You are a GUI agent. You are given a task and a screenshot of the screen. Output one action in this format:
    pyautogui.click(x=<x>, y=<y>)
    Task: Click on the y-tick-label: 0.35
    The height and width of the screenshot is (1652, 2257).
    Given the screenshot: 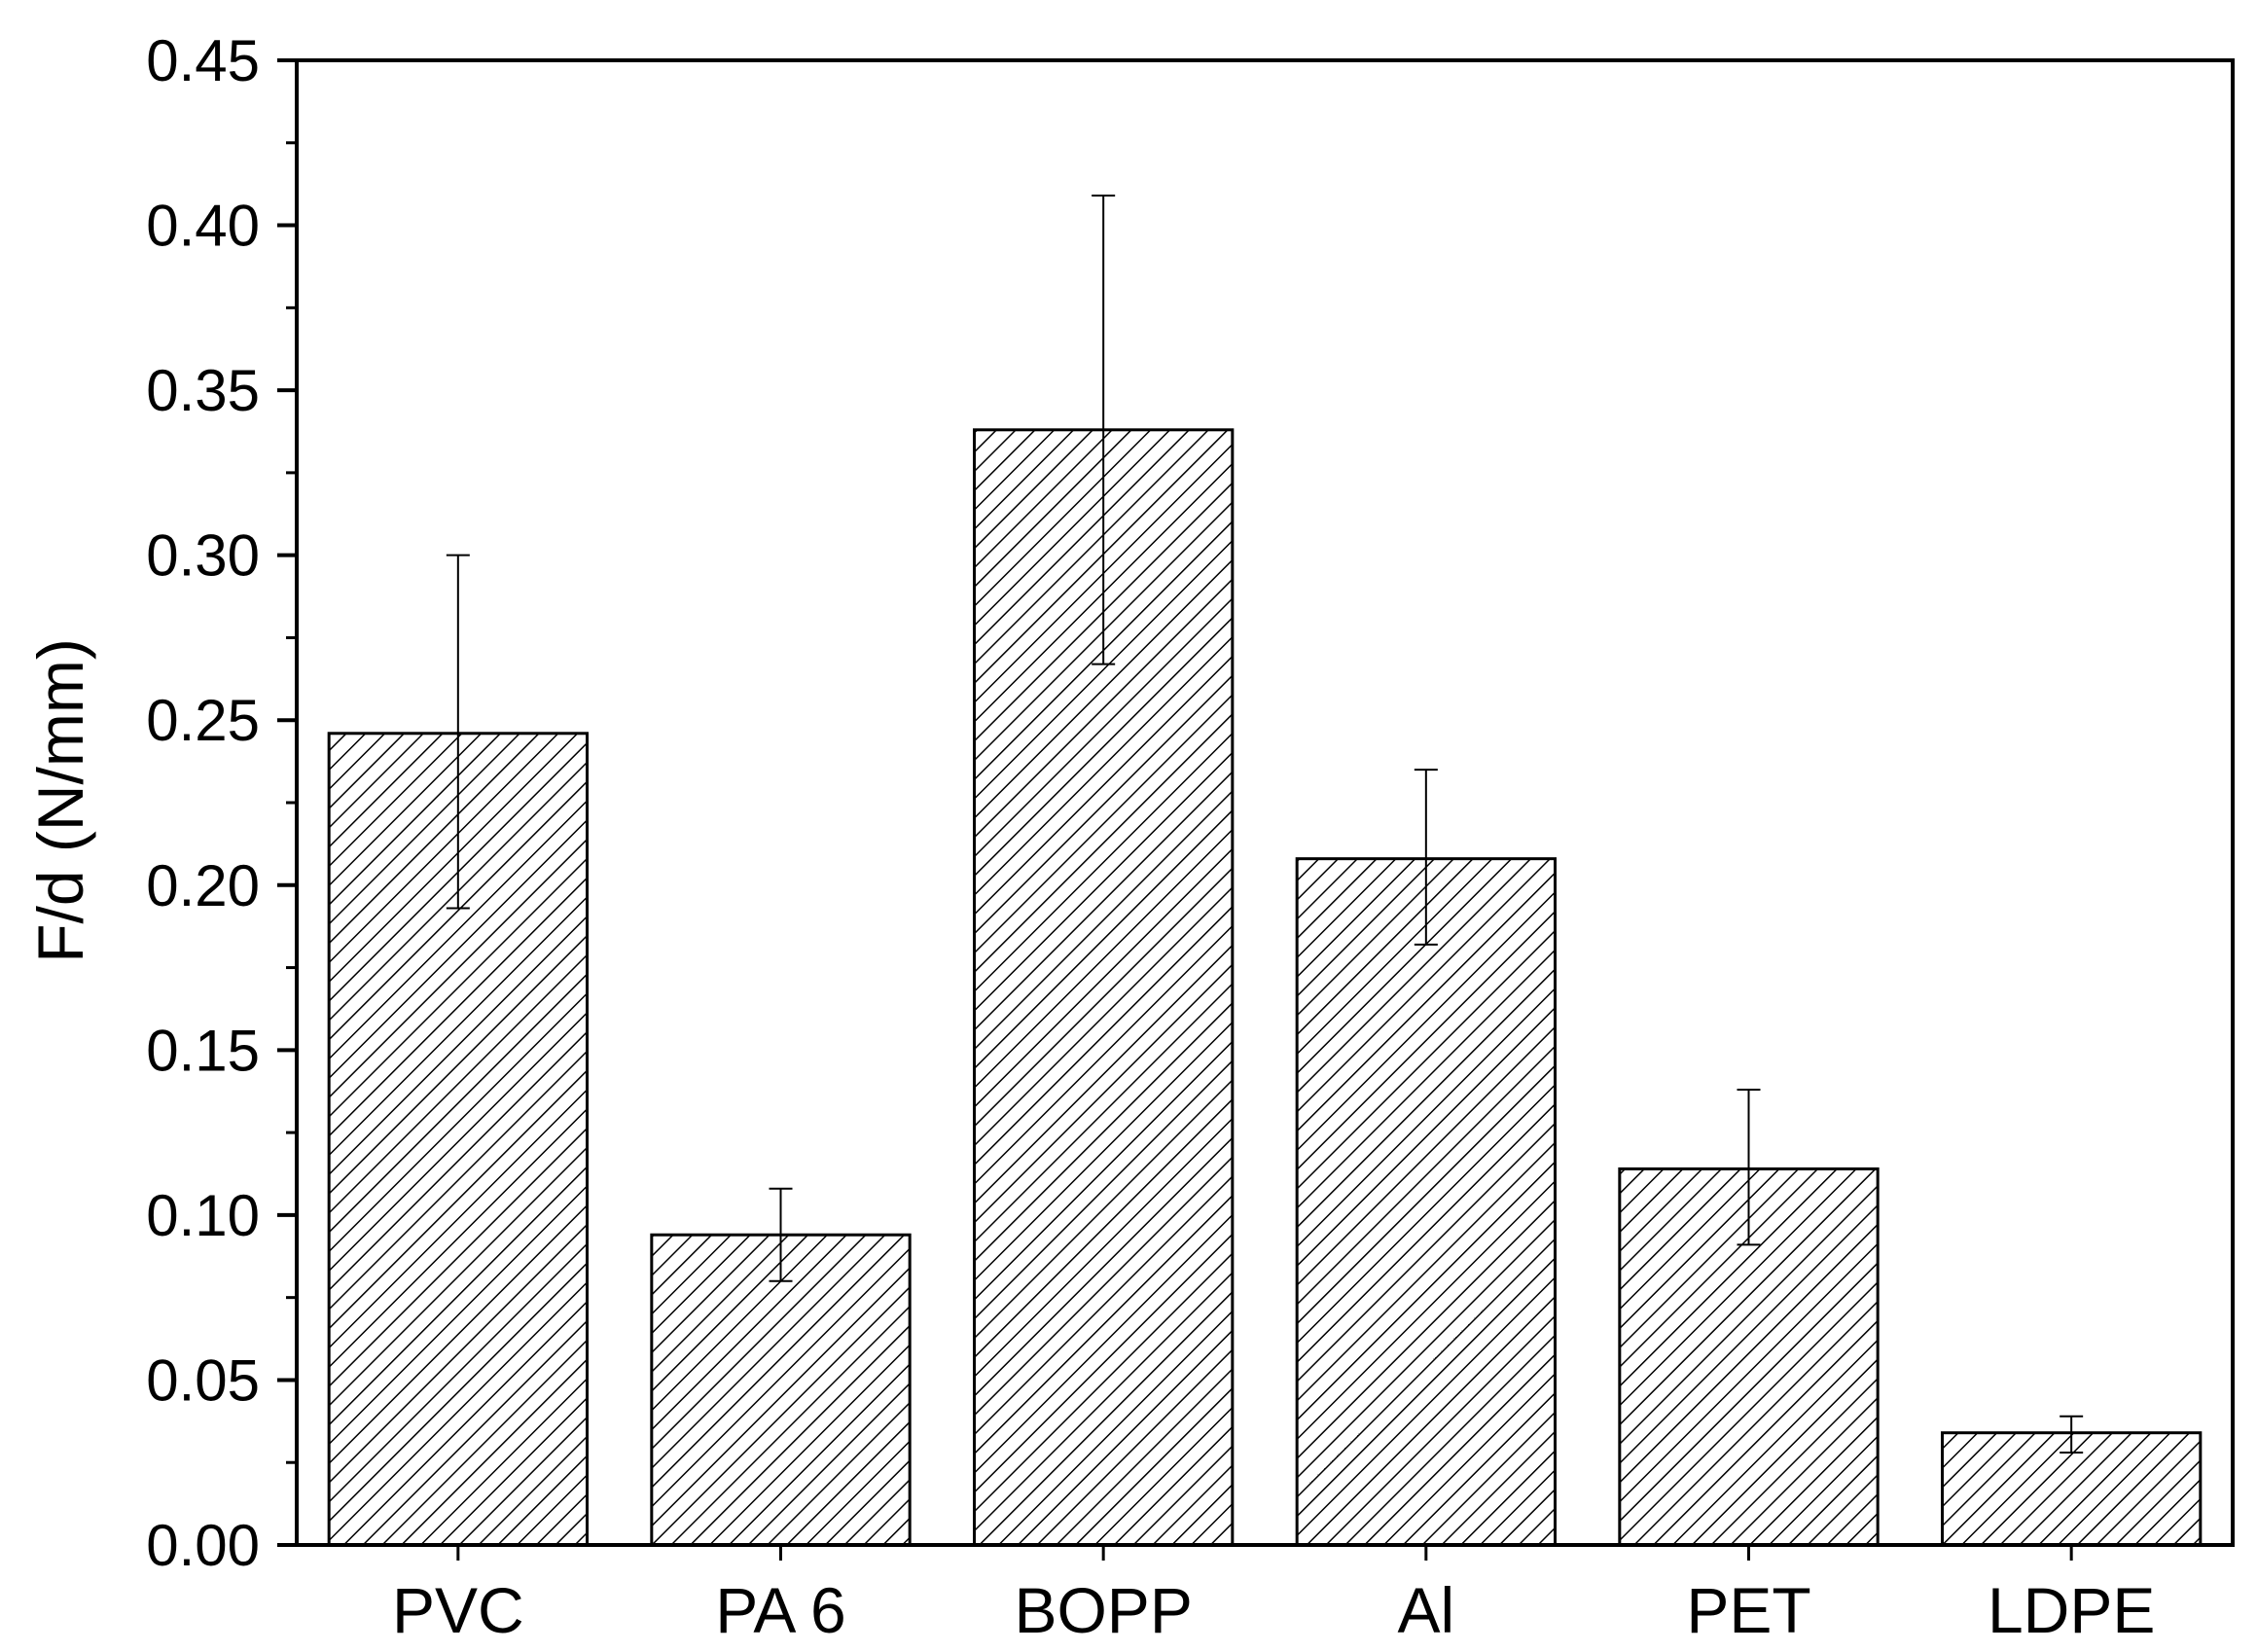 What is the action you would take?
    pyautogui.click(x=203, y=390)
    